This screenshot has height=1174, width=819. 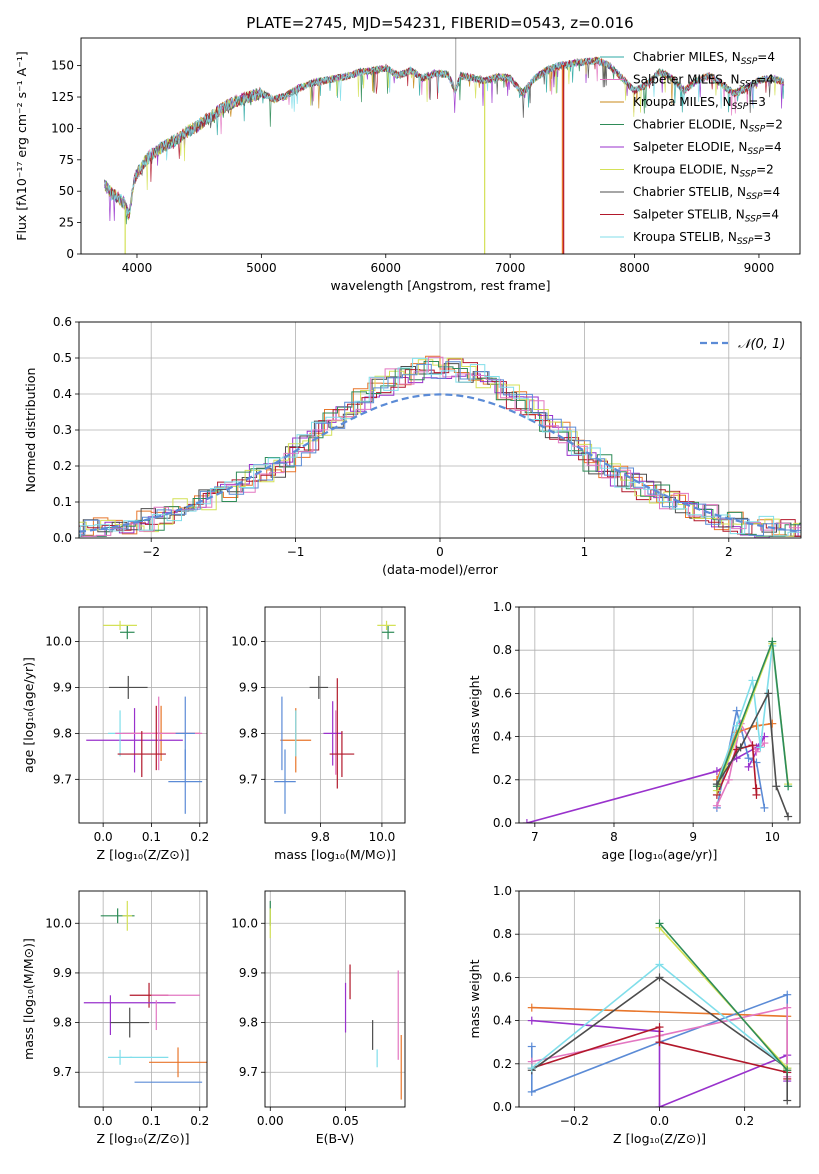 What do you see at coordinates (614, 837) in the screenshot?
I see `mwAge-xtick-label-1: 8` at bounding box center [614, 837].